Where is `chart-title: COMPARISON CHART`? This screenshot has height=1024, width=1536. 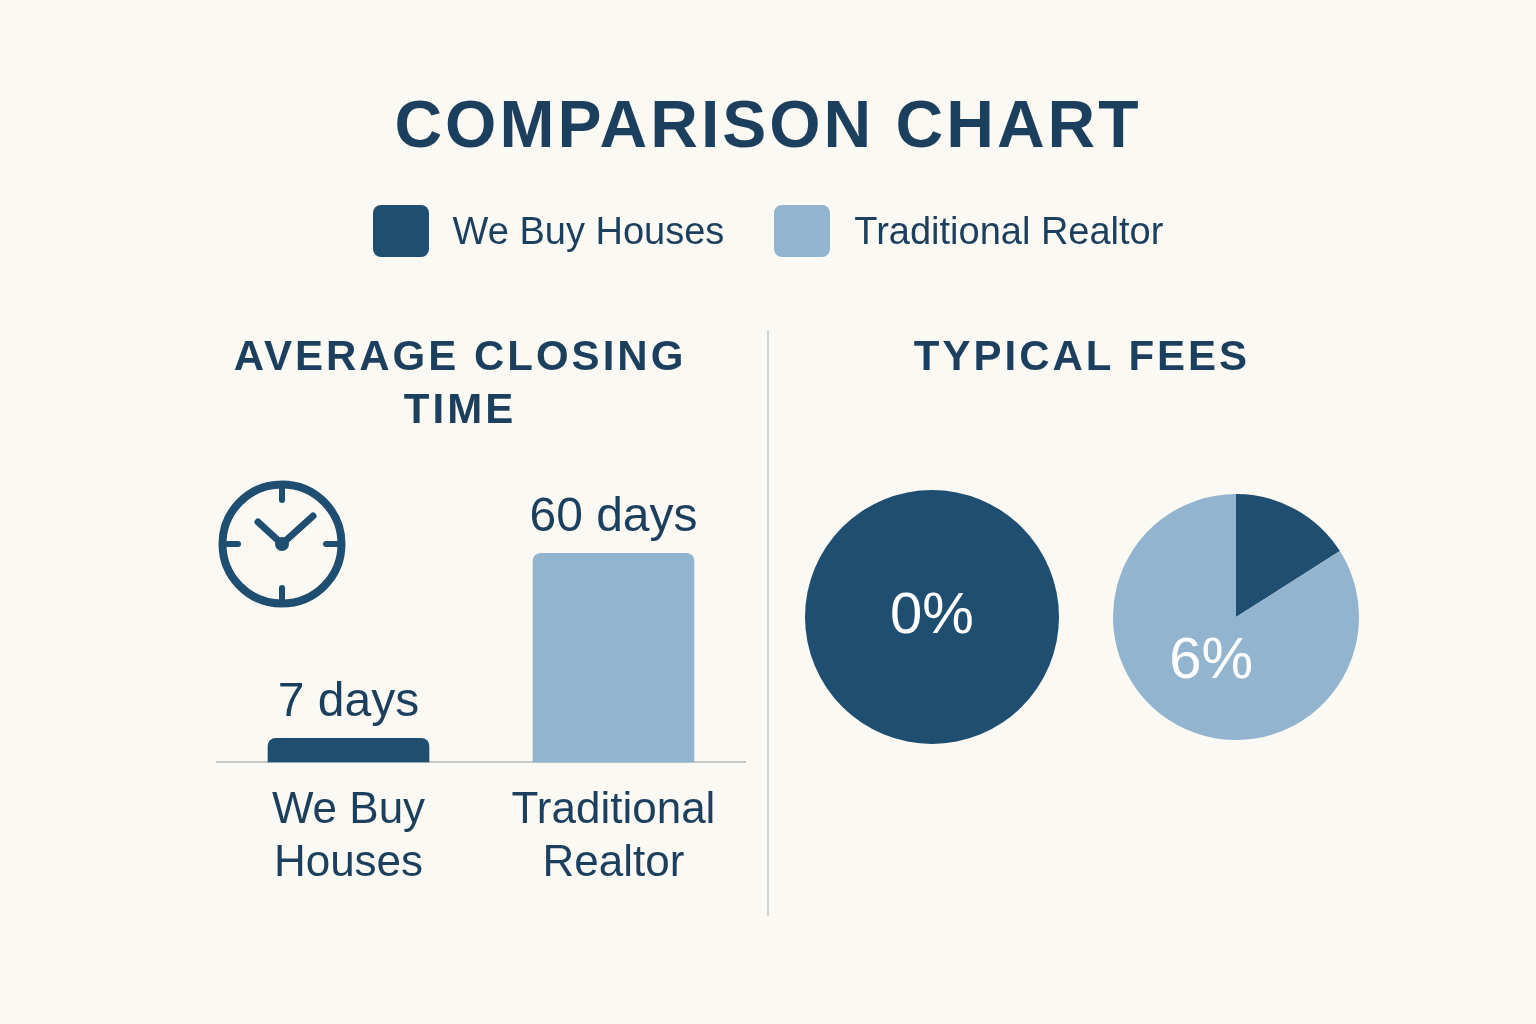 chart-title: COMPARISON CHART is located at coordinates (768, 124).